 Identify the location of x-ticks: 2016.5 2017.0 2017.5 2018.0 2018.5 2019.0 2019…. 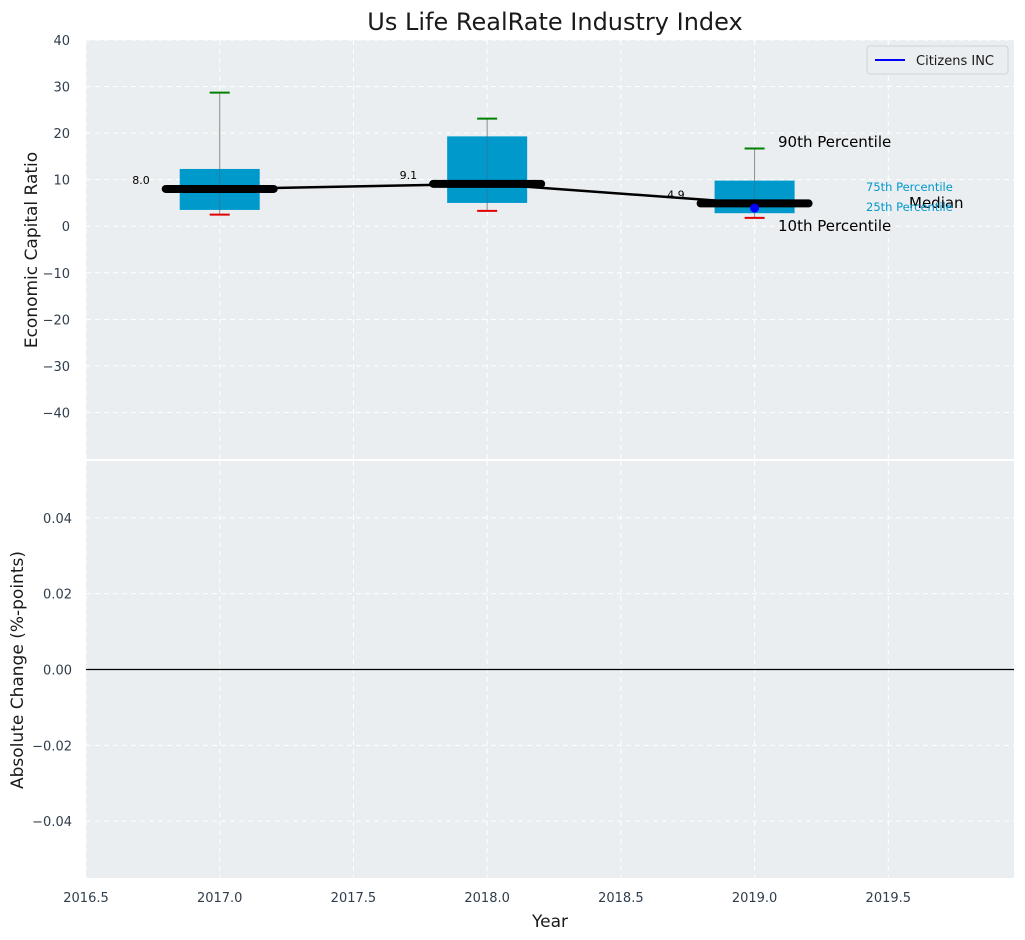
(487, 898).